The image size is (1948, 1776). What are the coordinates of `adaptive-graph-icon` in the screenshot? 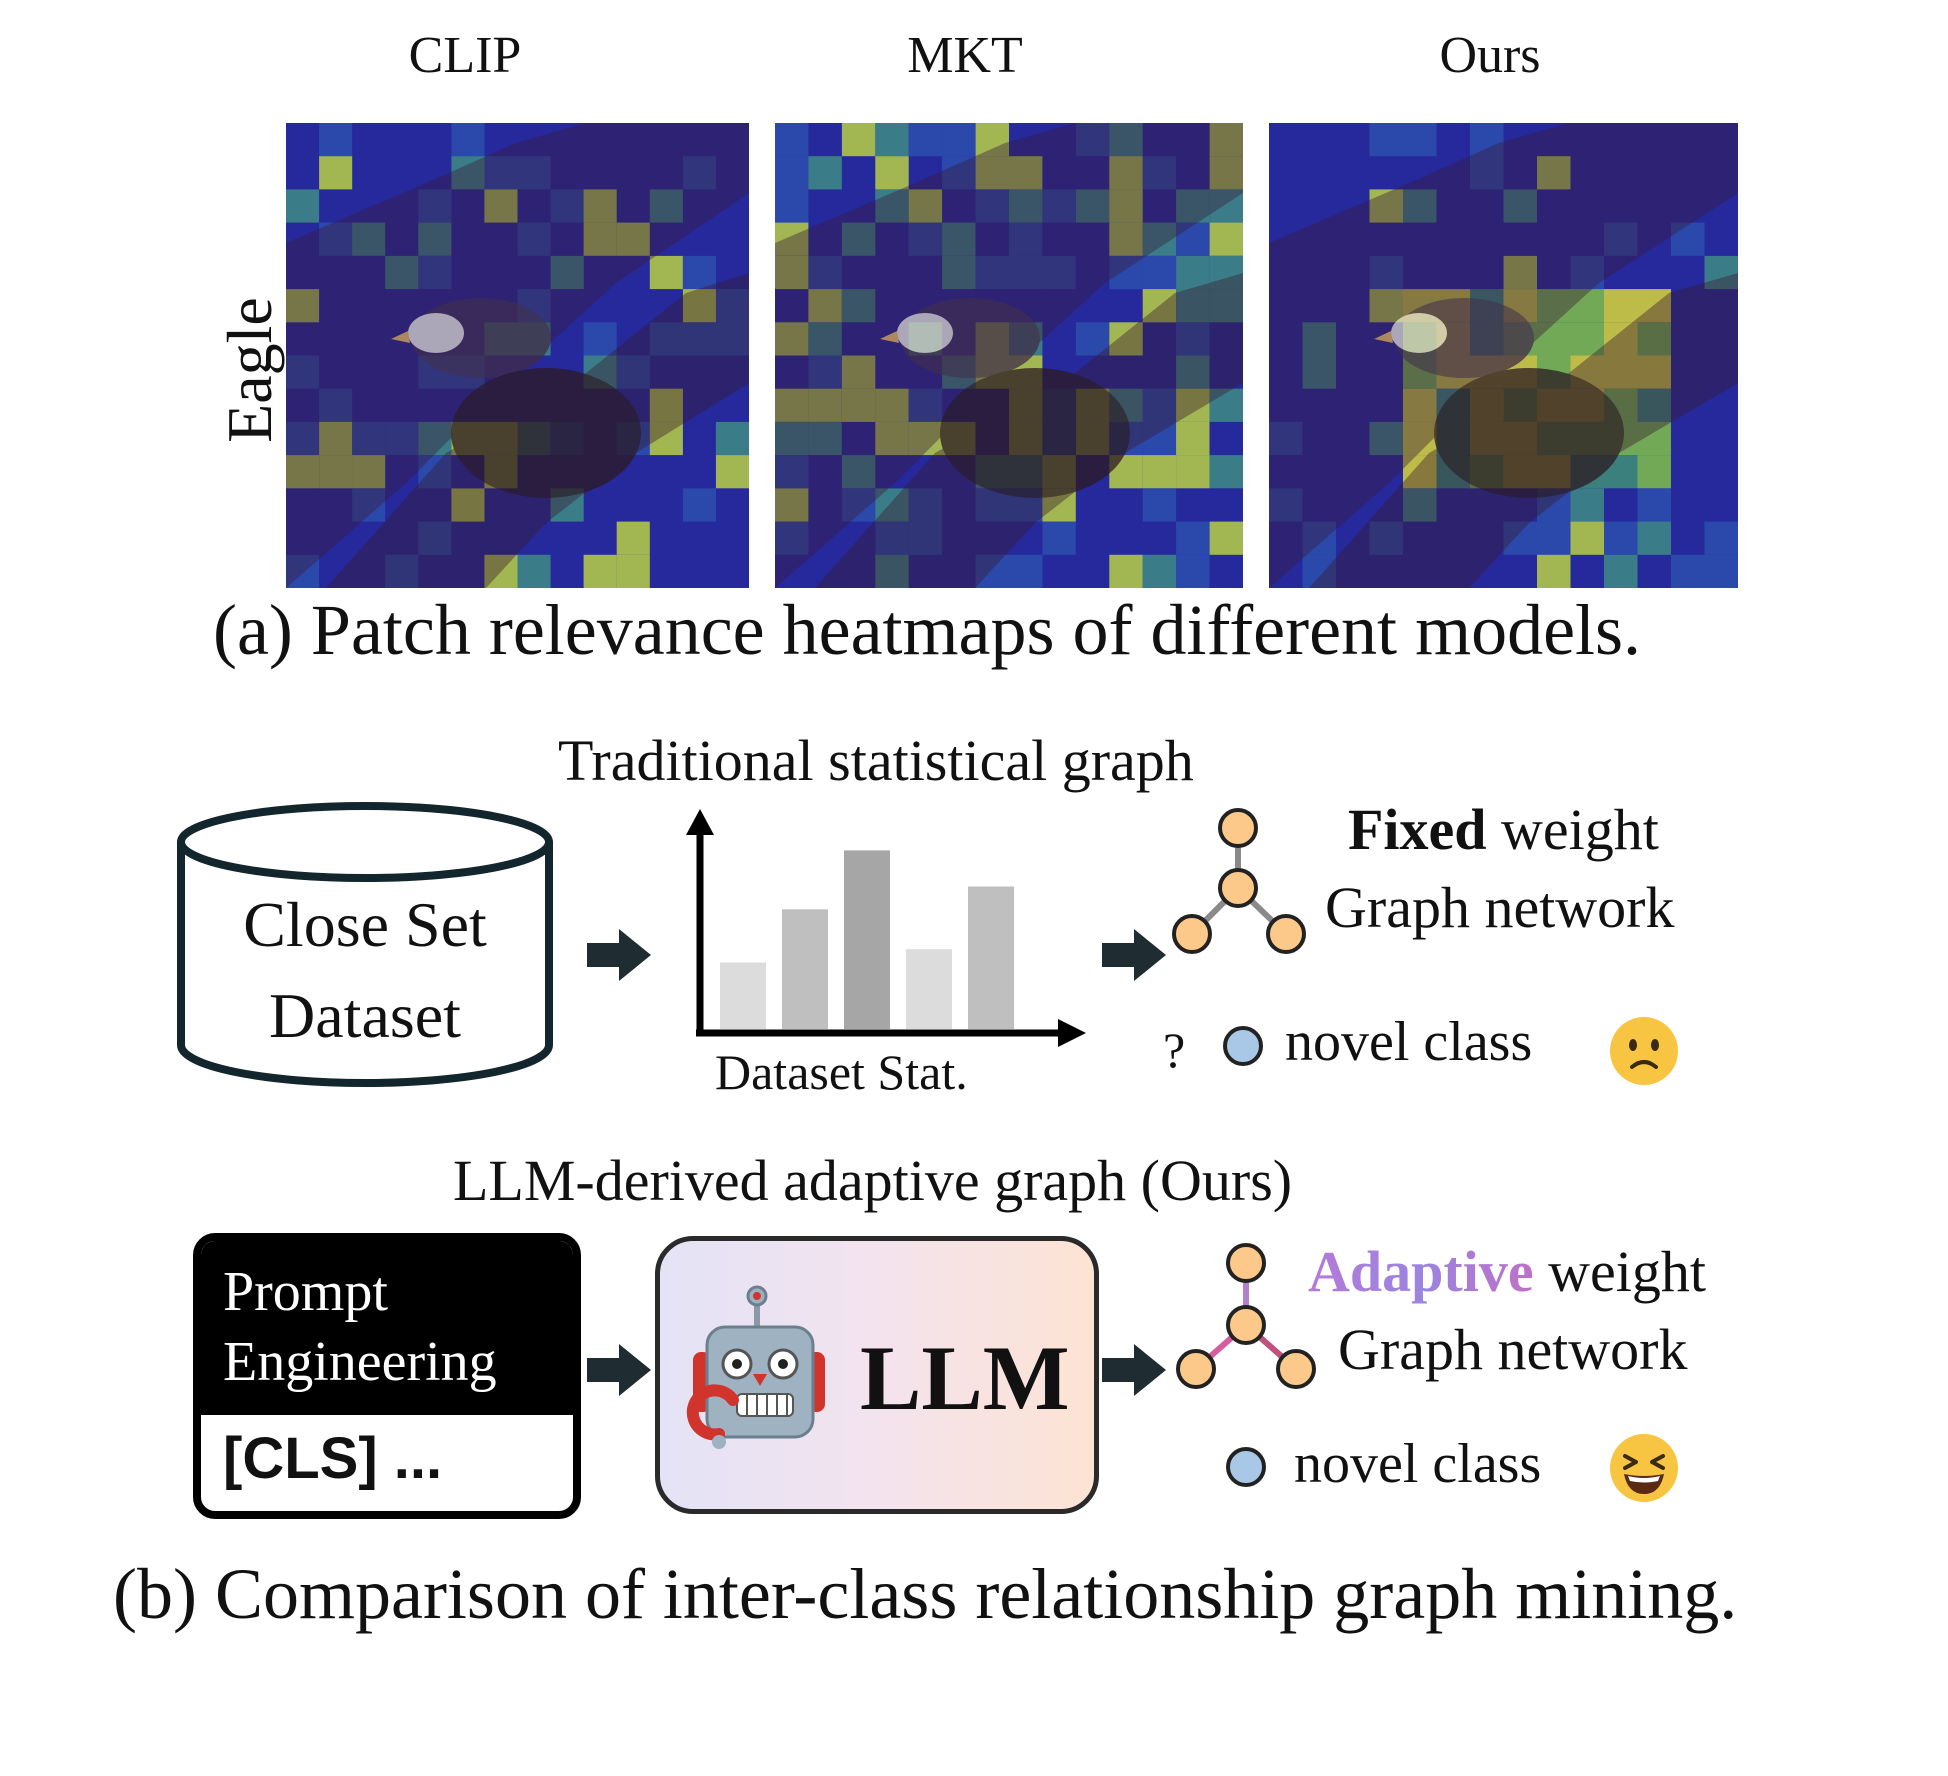 It's located at (1246, 1365).